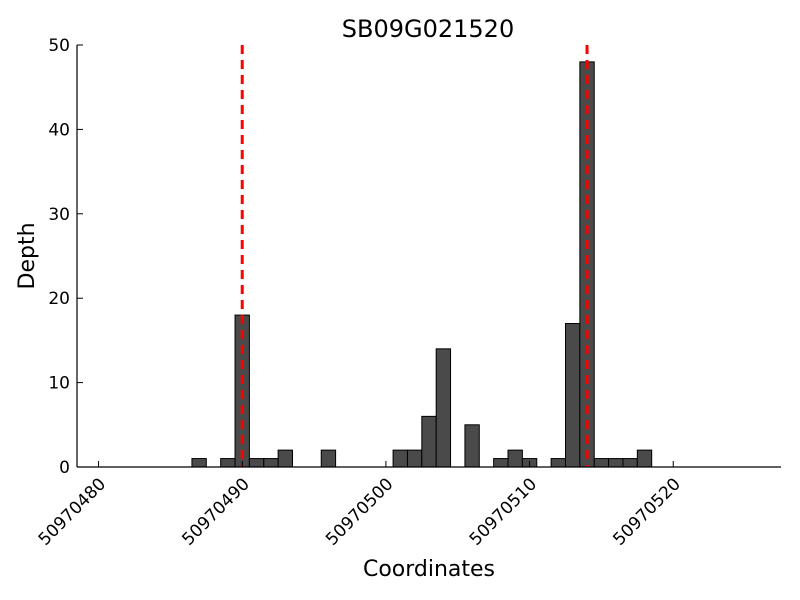 This screenshot has height=600, width=800. Describe the element at coordinates (428, 29) in the screenshot. I see `chart-title: SB09G021520` at that location.